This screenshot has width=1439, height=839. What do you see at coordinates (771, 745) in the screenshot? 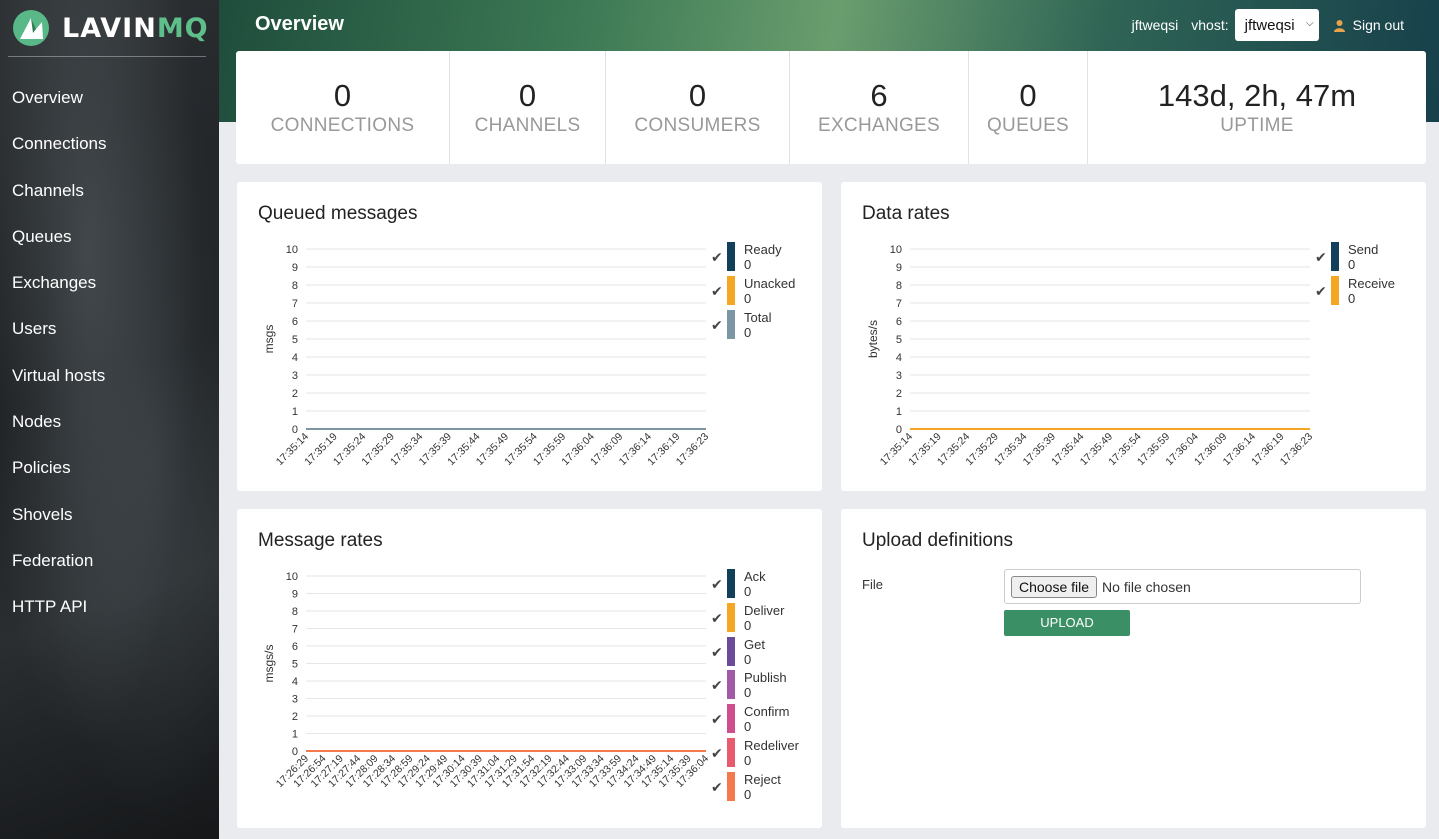
I see `legend-series-name: Redeliver` at bounding box center [771, 745].